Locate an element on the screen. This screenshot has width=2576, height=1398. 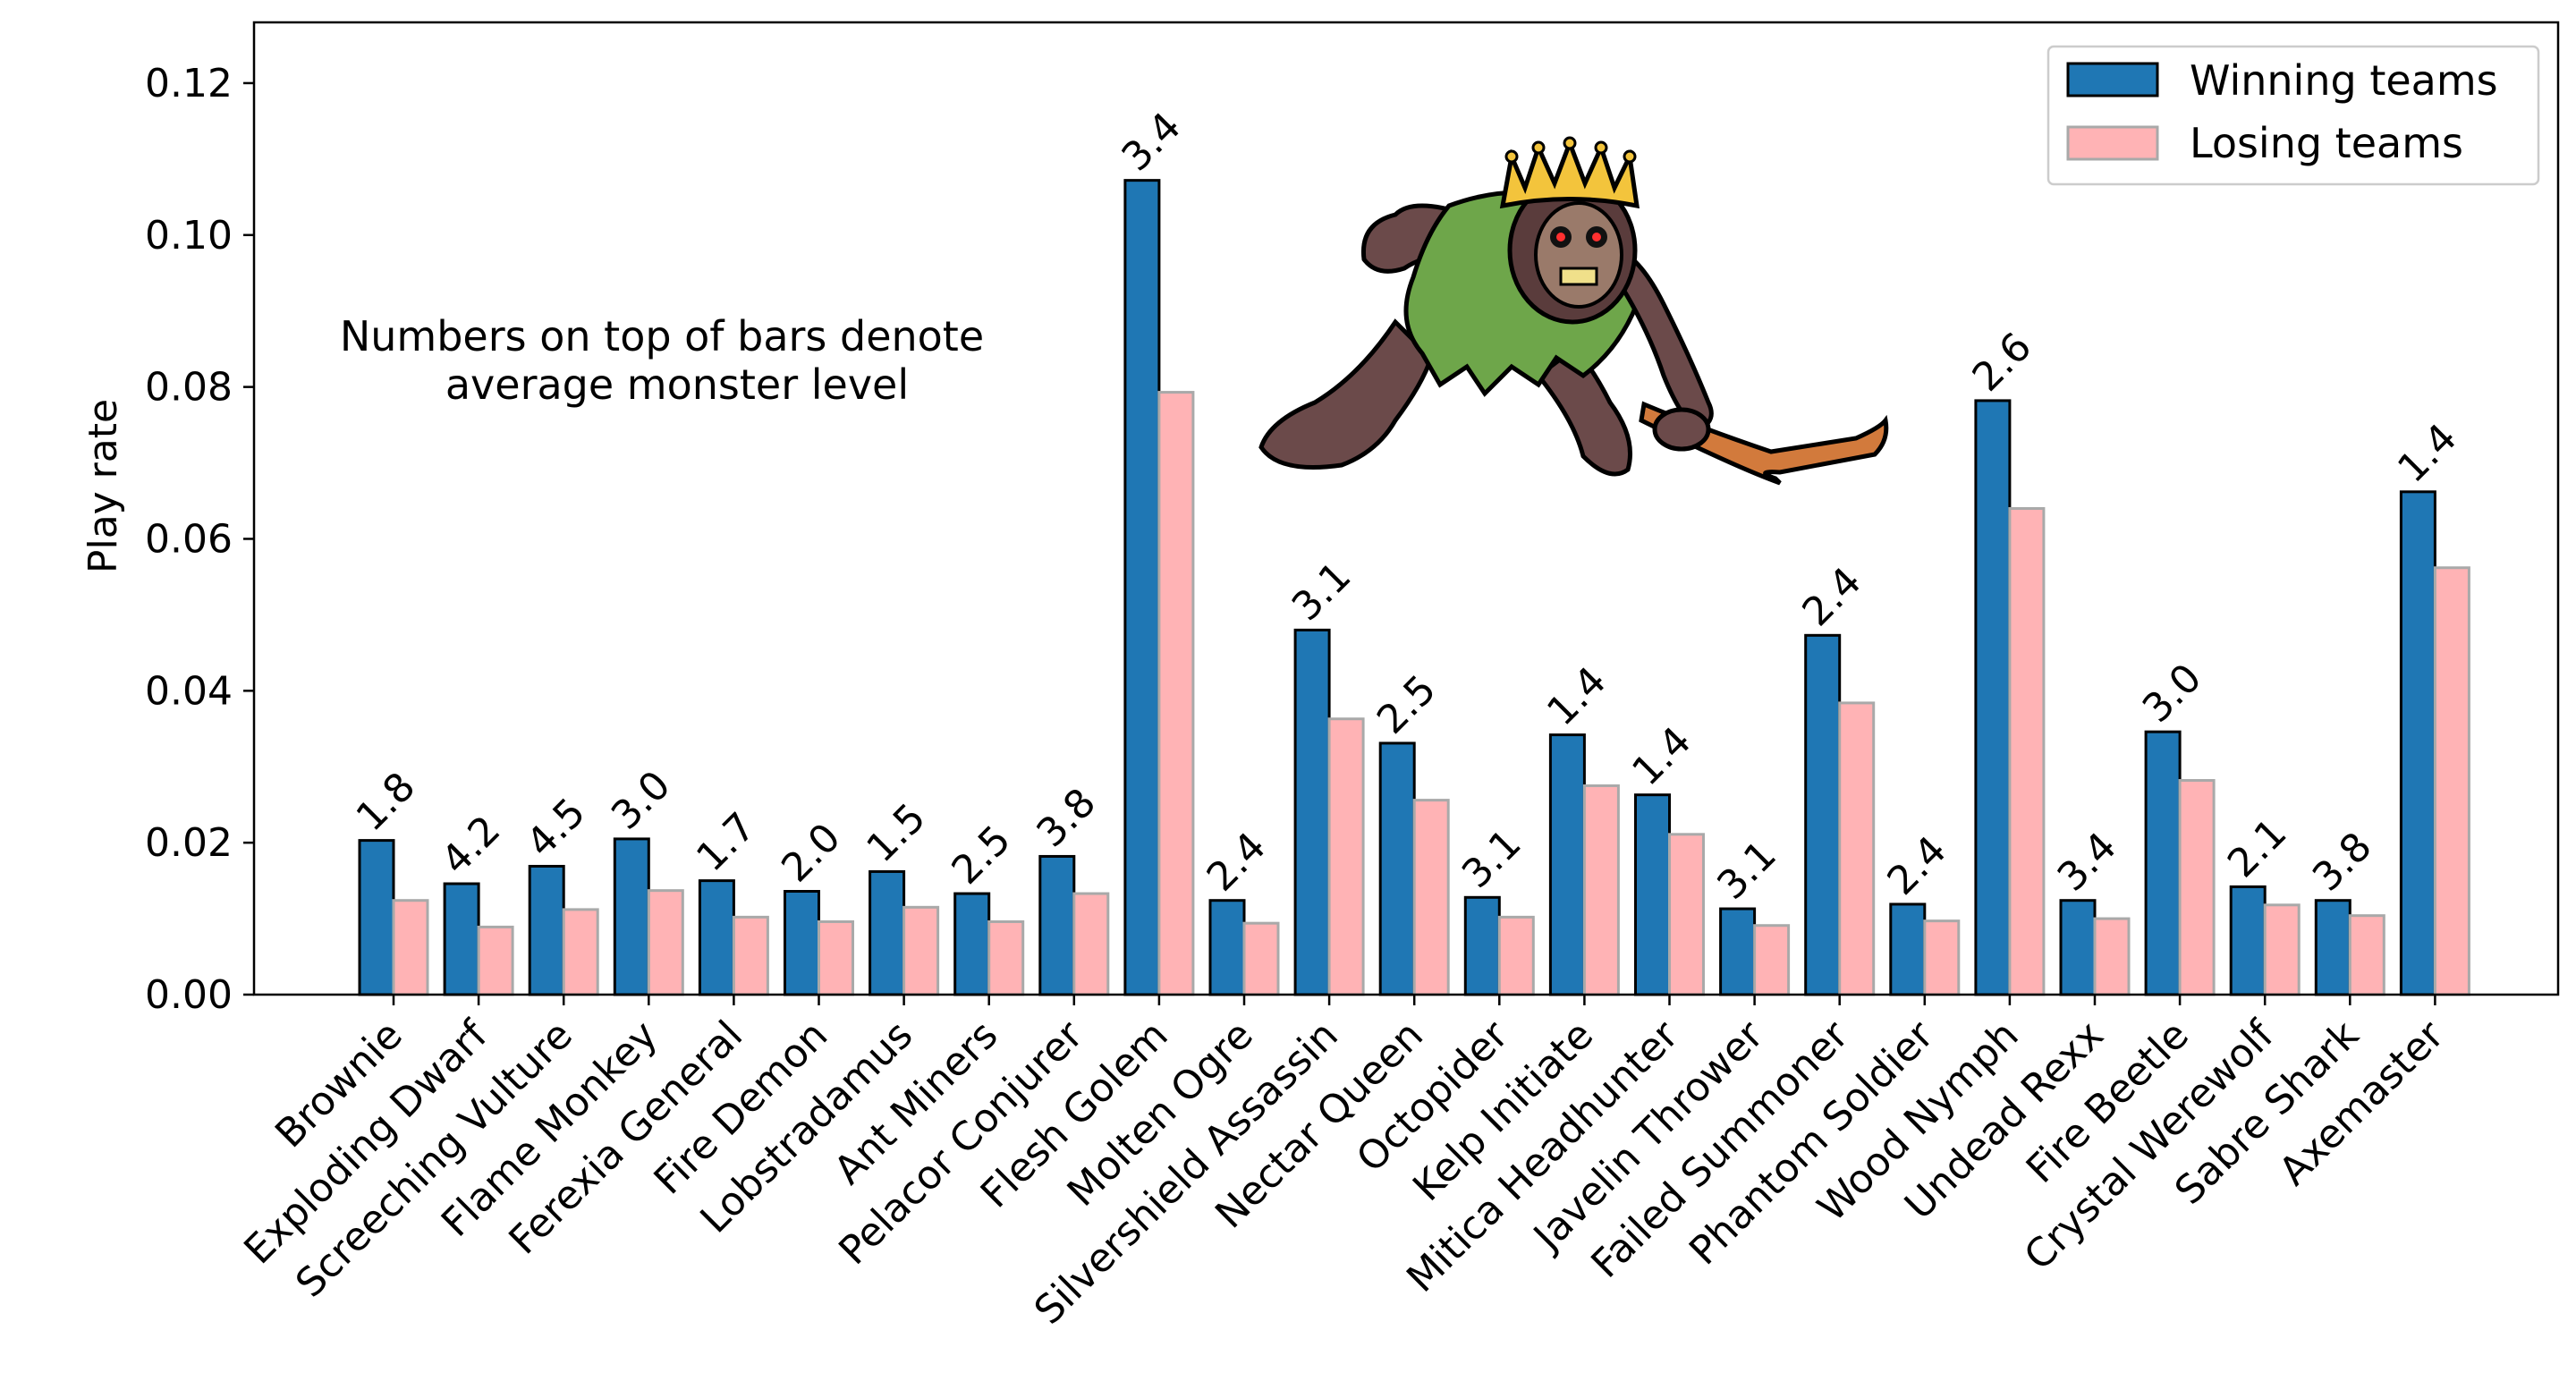
y-axis: 0.00 0.02 0.04 0.06 0.08 0.10 0.12 is located at coordinates (199, 539).